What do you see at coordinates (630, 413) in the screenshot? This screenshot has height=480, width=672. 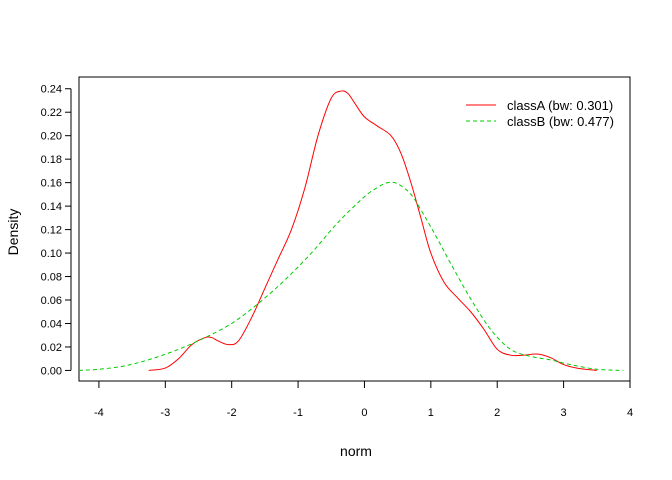 I see `x-tick-label: 4` at bounding box center [630, 413].